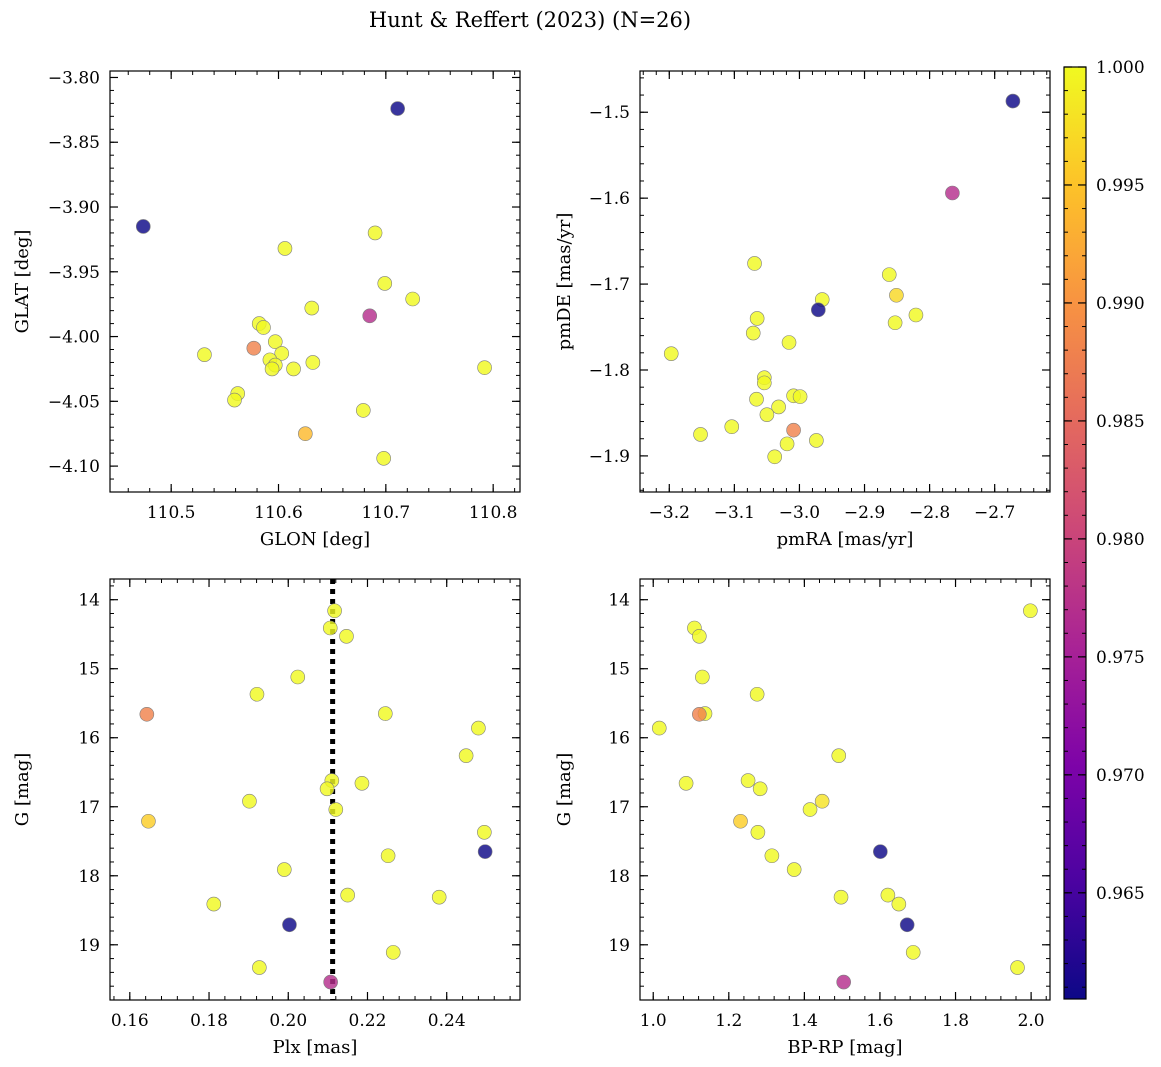 This screenshot has height=1067, width=1161. What do you see at coordinates (734, 513) in the screenshot?
I see `x-tick-label: −3.1` at bounding box center [734, 513].